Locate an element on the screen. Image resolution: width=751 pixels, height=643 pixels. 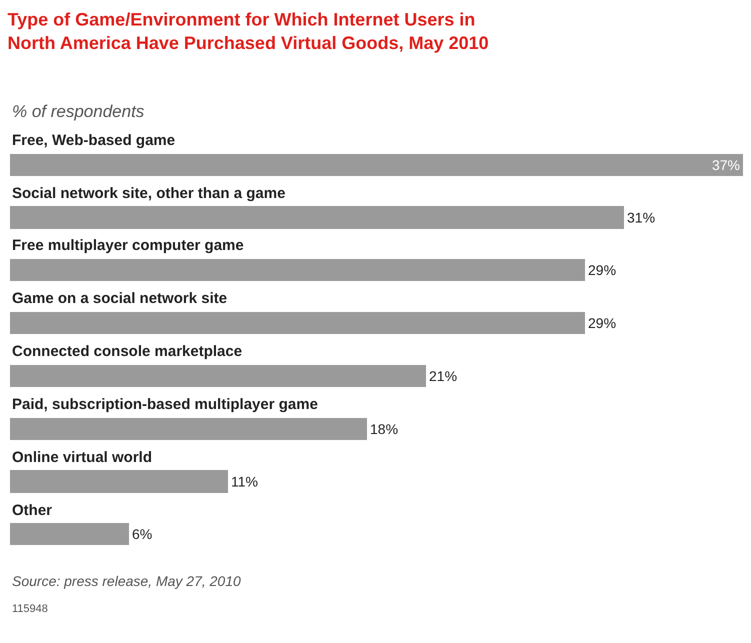
y-tick-label: Other is located at coordinates (32, 510).